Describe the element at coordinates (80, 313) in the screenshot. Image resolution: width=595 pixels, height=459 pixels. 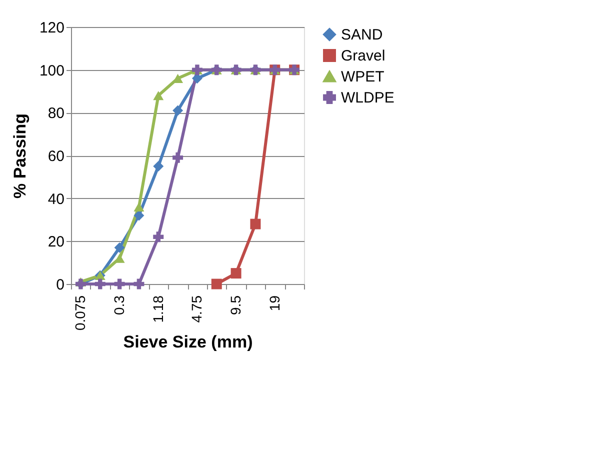
I see `x-tick-label: 0.075` at that location.